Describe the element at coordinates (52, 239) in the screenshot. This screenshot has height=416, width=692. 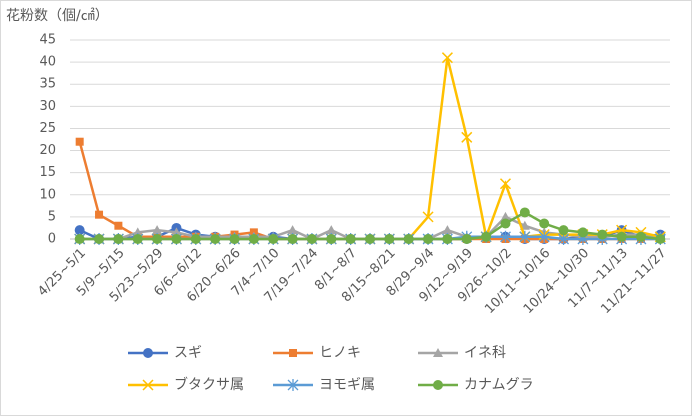
I see `y-tick-label: 0` at that location.